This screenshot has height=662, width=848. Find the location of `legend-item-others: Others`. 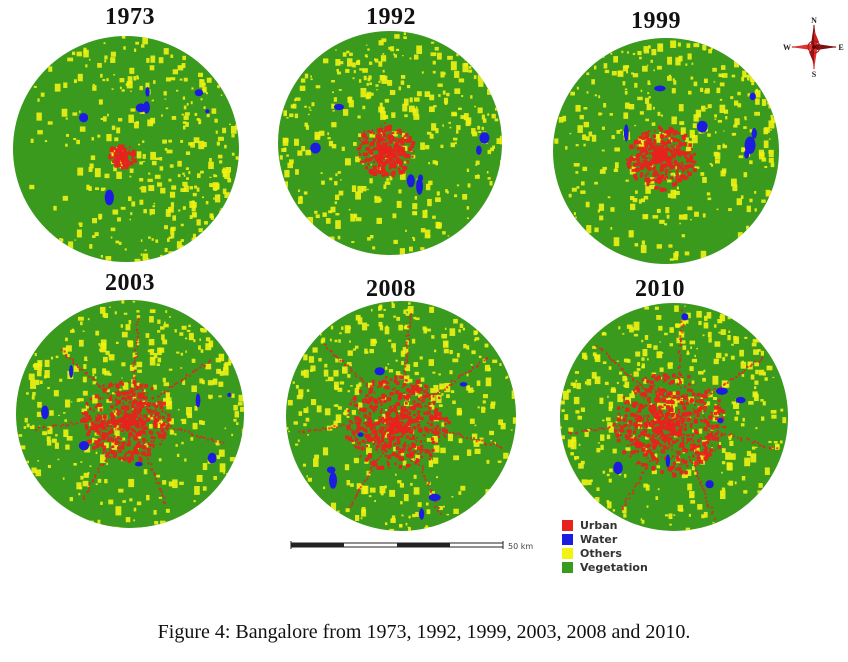

legend-item-others: Others is located at coordinates (622, 553).